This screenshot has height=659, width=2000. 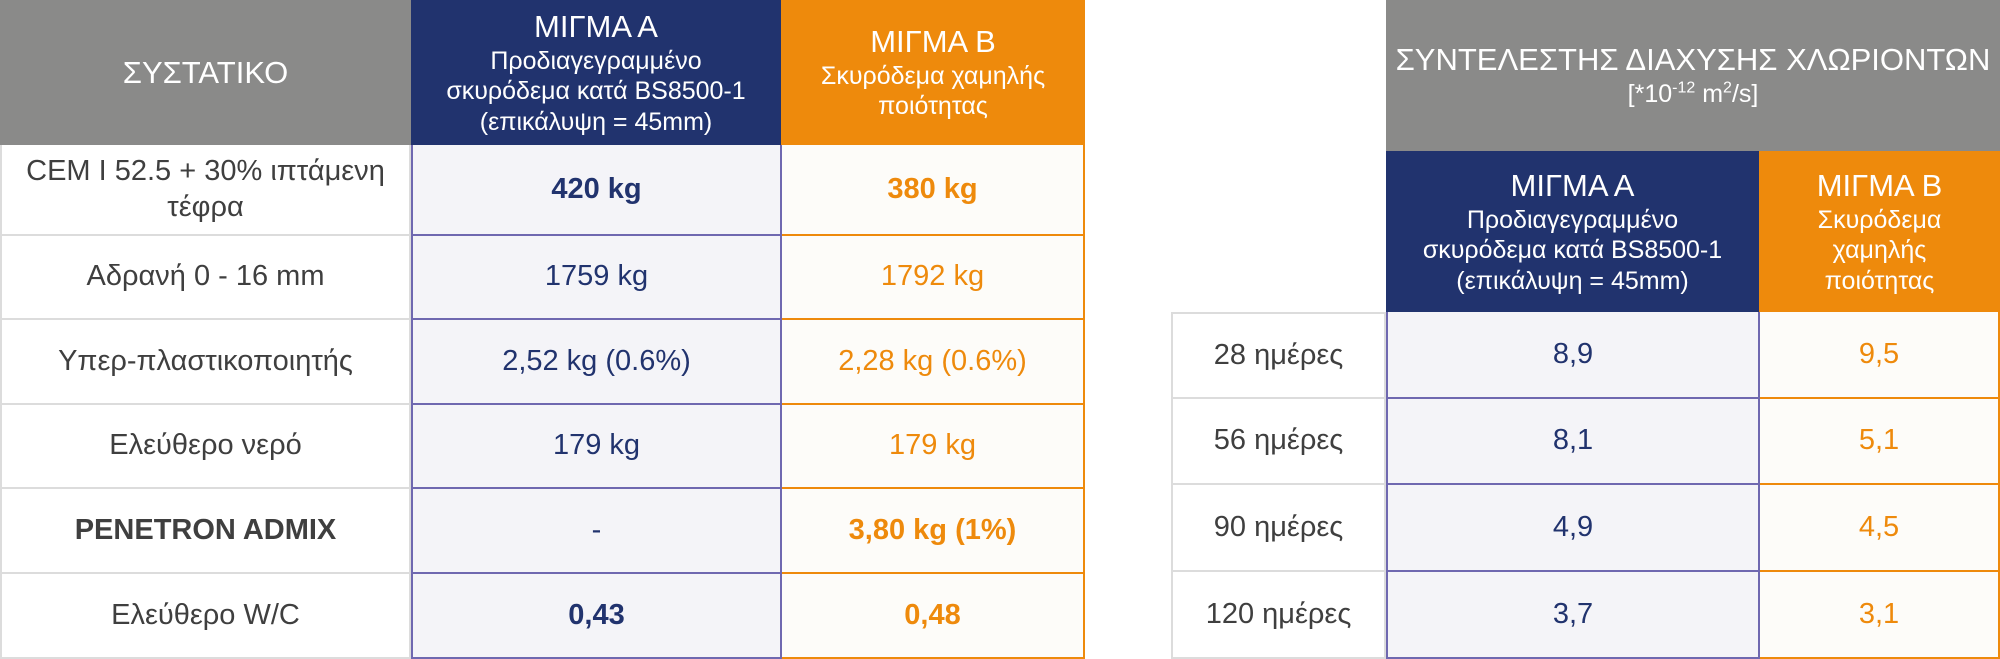 What do you see at coordinates (205, 447) in the screenshot?
I see `table-row-label: Ελεύθερο νερό` at bounding box center [205, 447].